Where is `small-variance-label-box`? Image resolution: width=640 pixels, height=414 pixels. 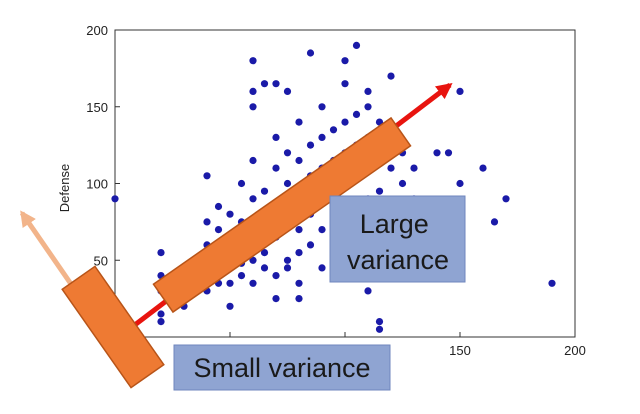
small-variance-label-box is located at coordinates (282, 367).